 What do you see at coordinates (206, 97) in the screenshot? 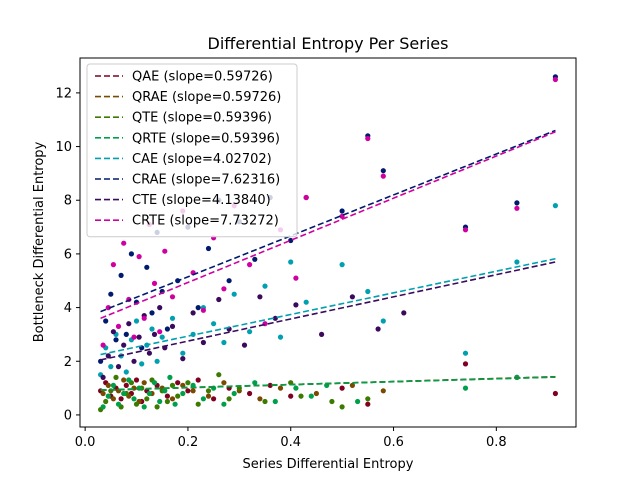
I see `legend-label: QRAE (slope=0.59726)` at bounding box center [206, 97].